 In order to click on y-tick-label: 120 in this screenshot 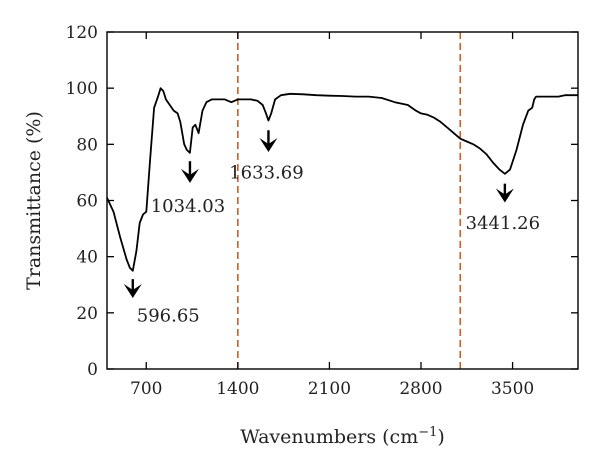, I will do `click(82, 33)`.